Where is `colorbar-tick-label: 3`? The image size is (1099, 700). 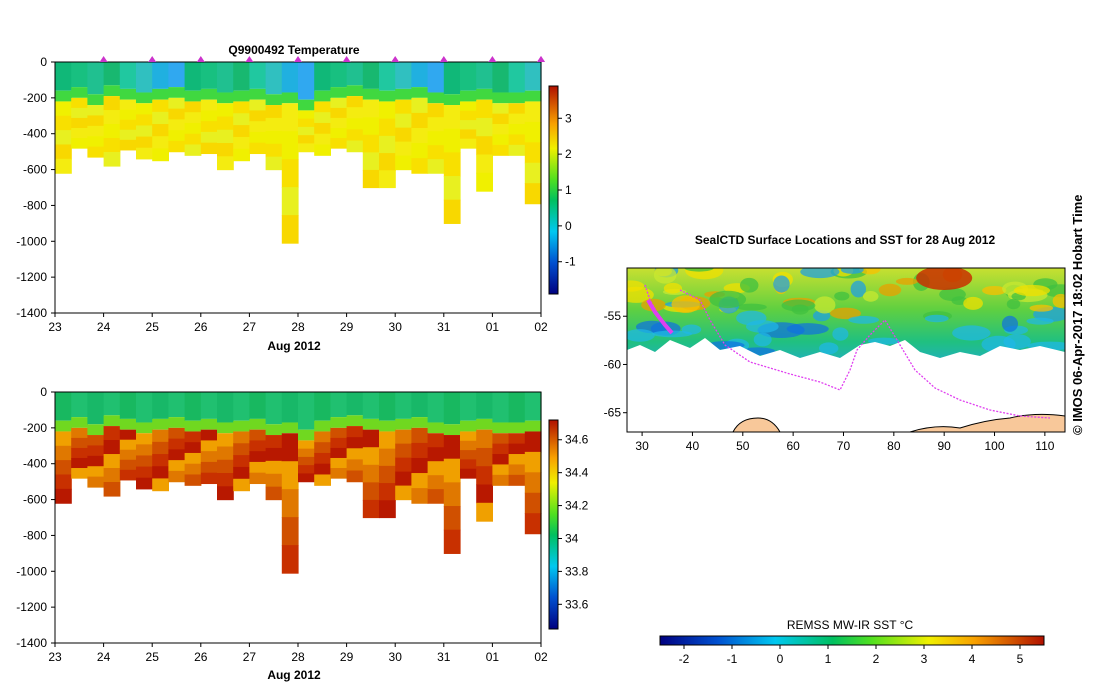 colorbar-tick-label: 3 is located at coordinates (568, 118).